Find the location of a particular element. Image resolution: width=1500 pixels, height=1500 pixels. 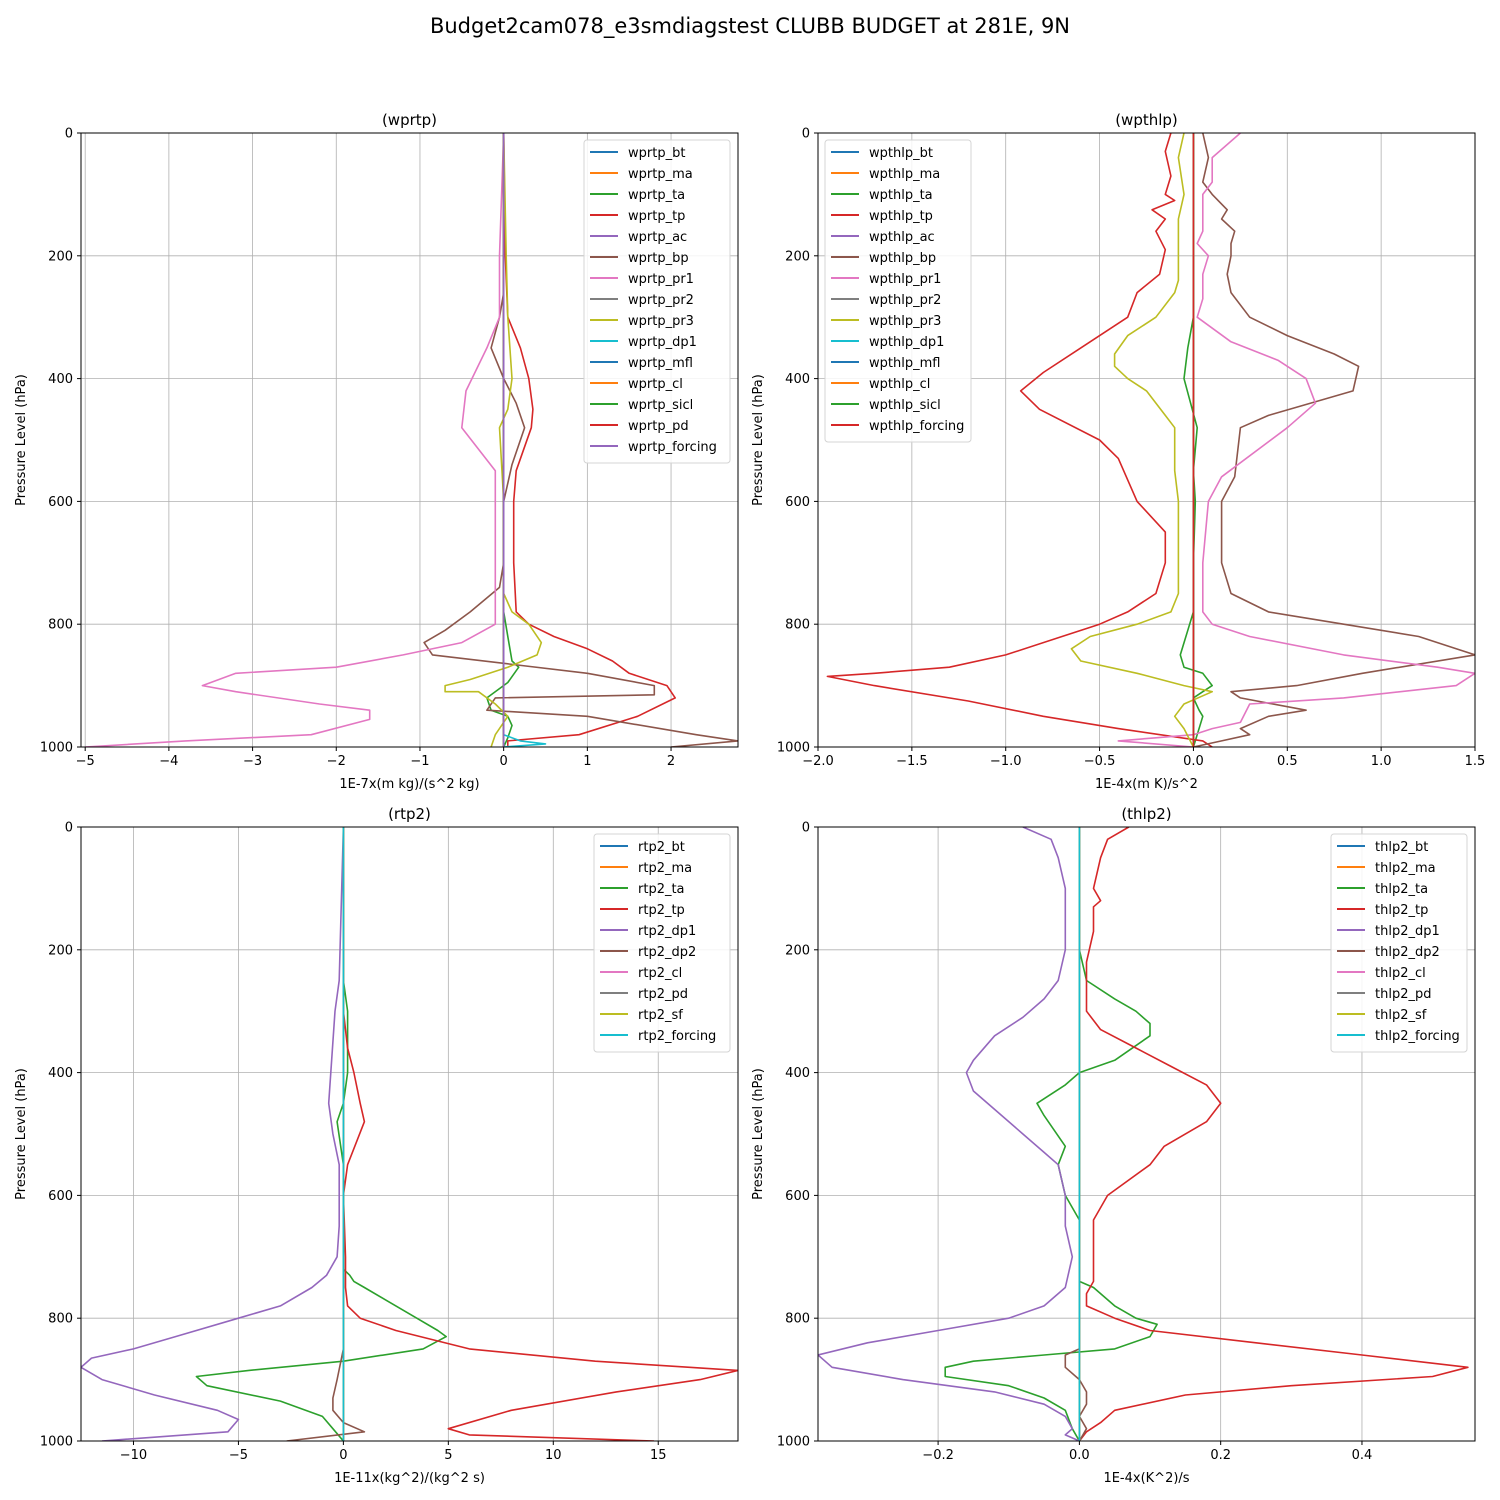

x-tick-label: −10 is located at coordinates (133, 1455).